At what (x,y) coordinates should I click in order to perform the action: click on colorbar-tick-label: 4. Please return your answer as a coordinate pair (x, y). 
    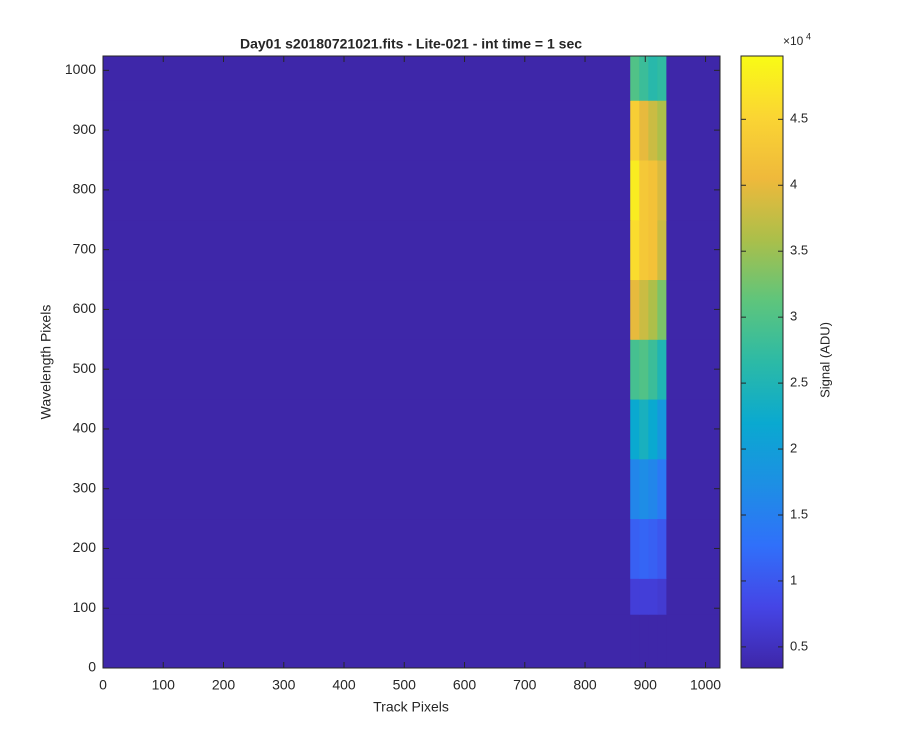
    Looking at the image, I should click on (793, 184).